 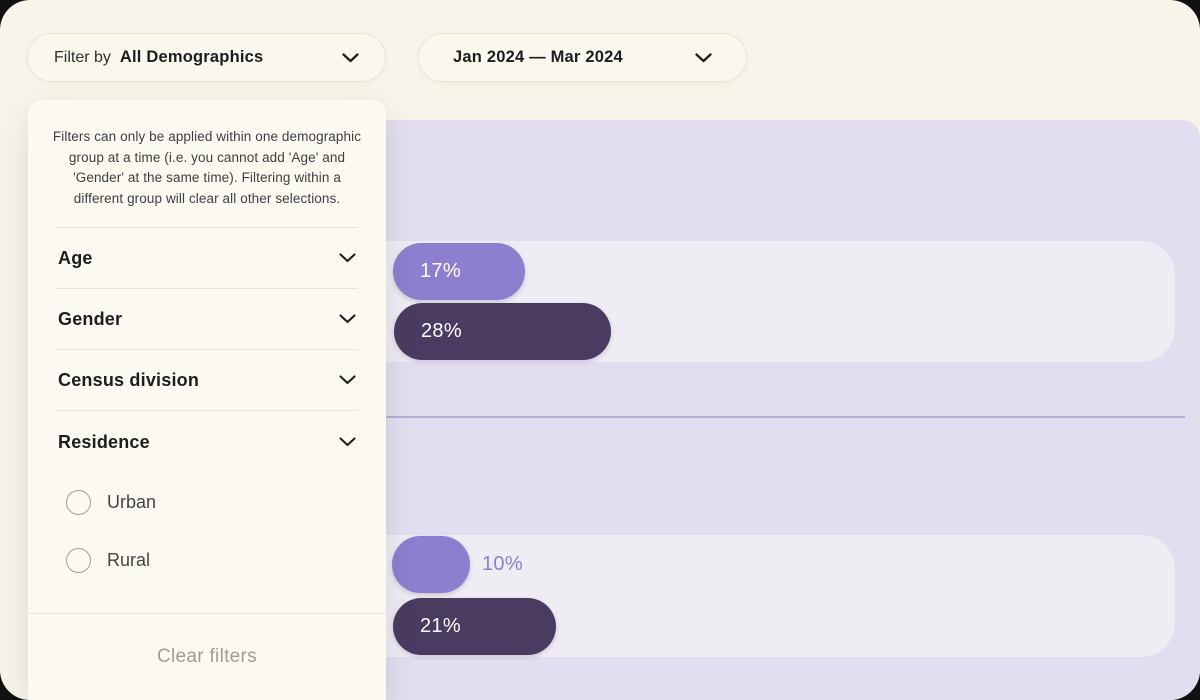 I want to click on radio-option-urban: Urban, so click(x=207, y=502).